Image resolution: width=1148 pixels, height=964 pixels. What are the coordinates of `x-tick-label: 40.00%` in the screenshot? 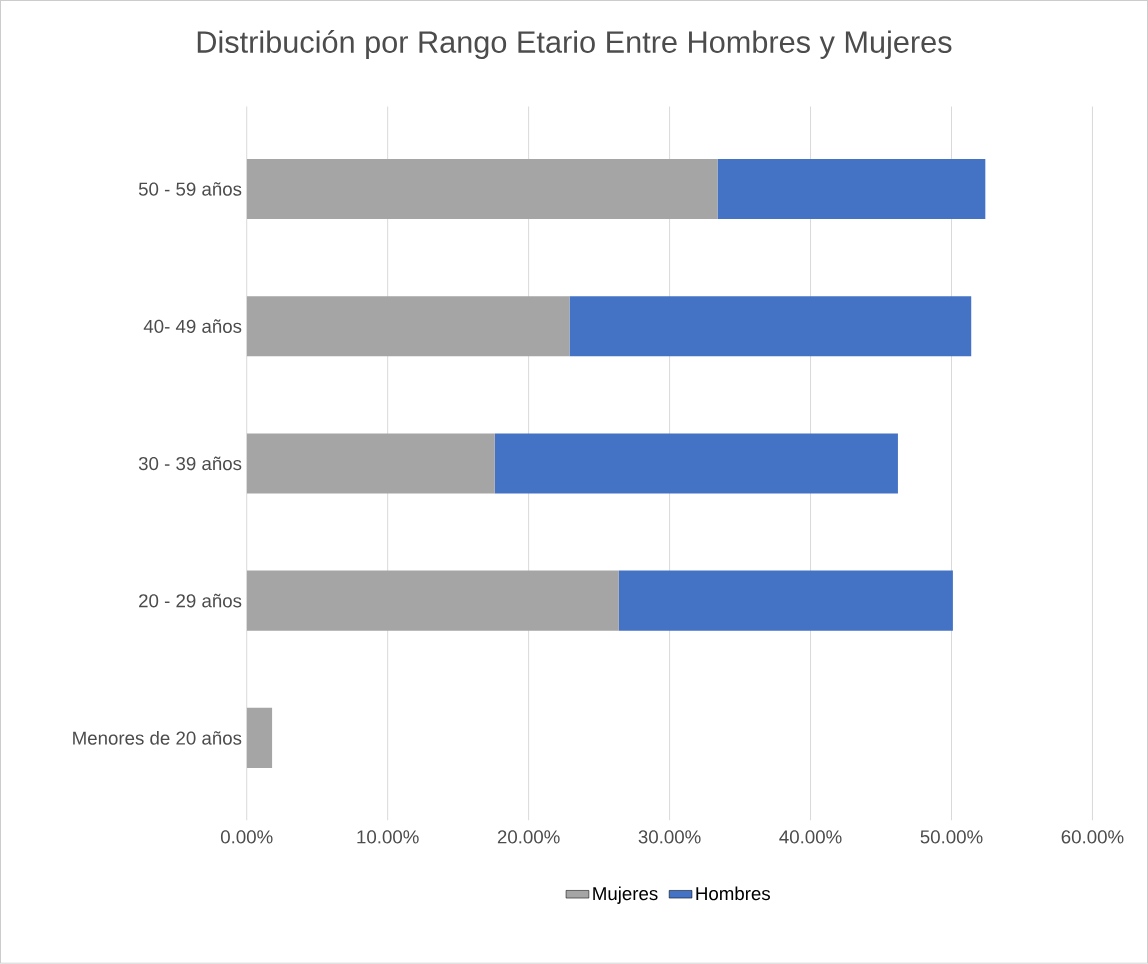 It's located at (810, 837).